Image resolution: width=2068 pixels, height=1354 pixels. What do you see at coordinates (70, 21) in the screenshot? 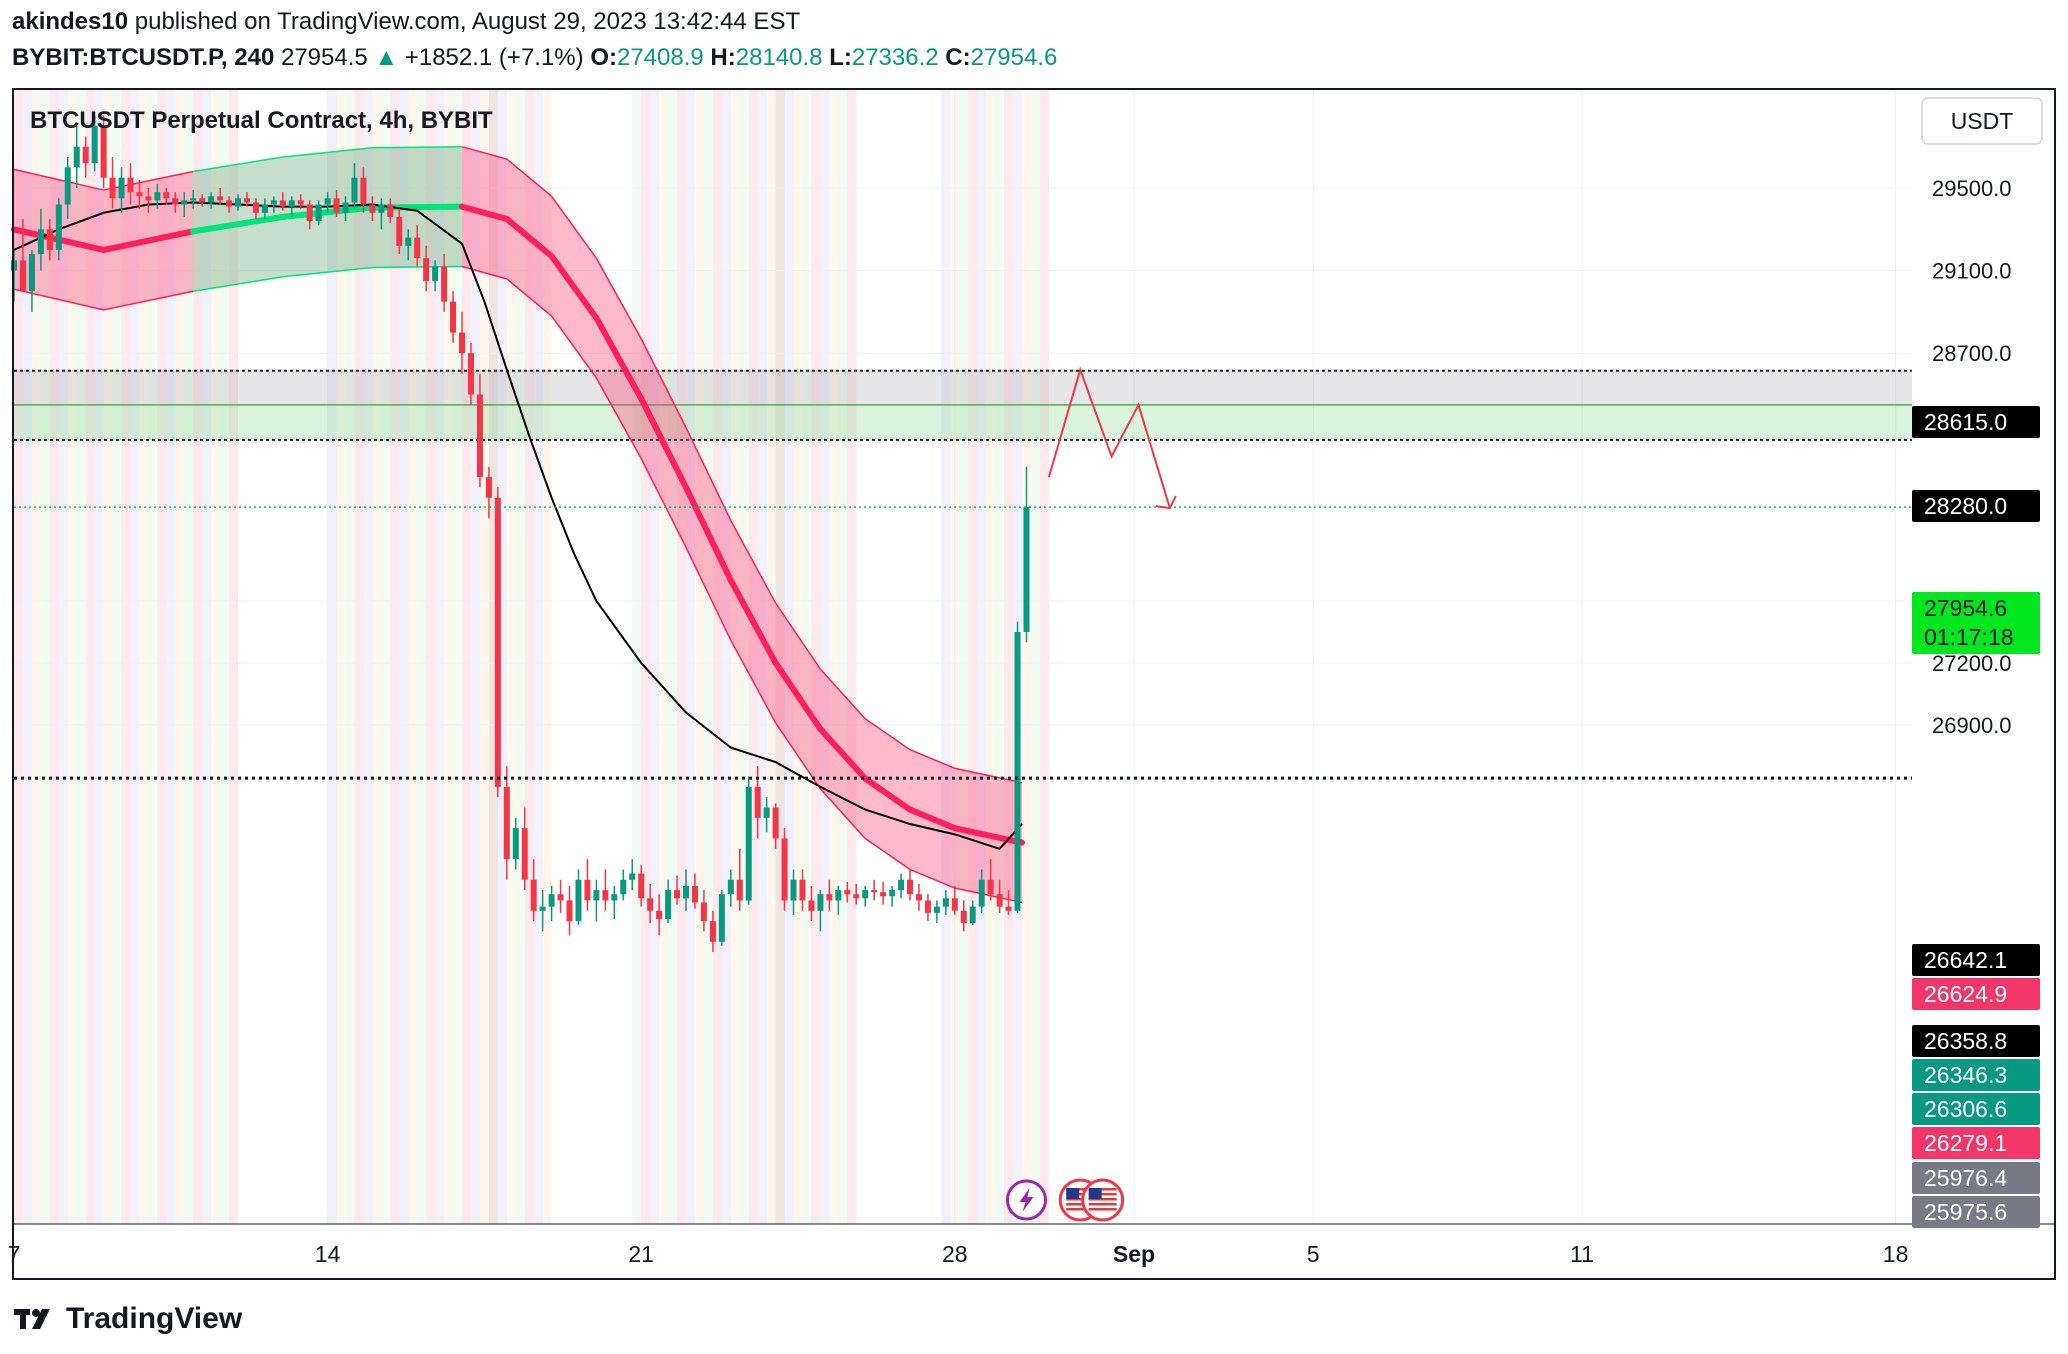
I see `author-name: akindes10` at bounding box center [70, 21].